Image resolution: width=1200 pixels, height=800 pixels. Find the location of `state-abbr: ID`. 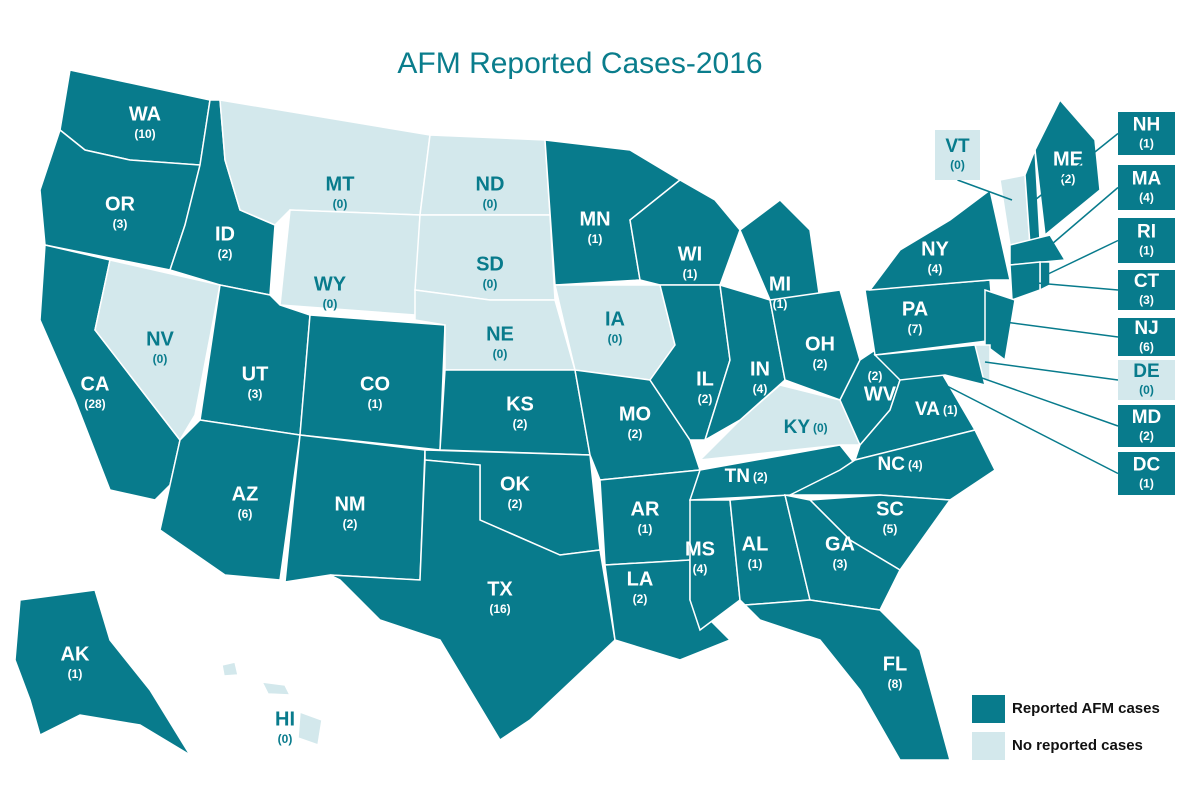

state-abbr: ID is located at coordinates (225, 234).